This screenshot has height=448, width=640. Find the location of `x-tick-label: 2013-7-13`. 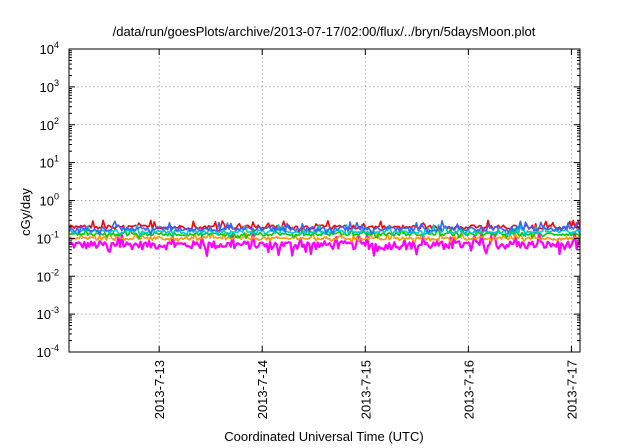

x-tick-label: 2013-7-13 is located at coordinates (159, 389).